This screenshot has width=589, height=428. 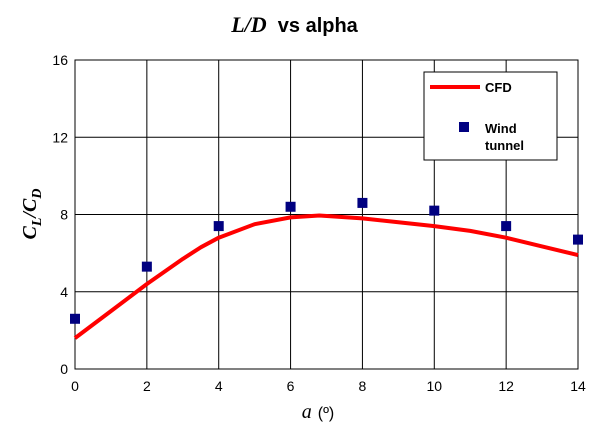 I want to click on y-axis-label-sub-d: D, so click(x=37, y=194).